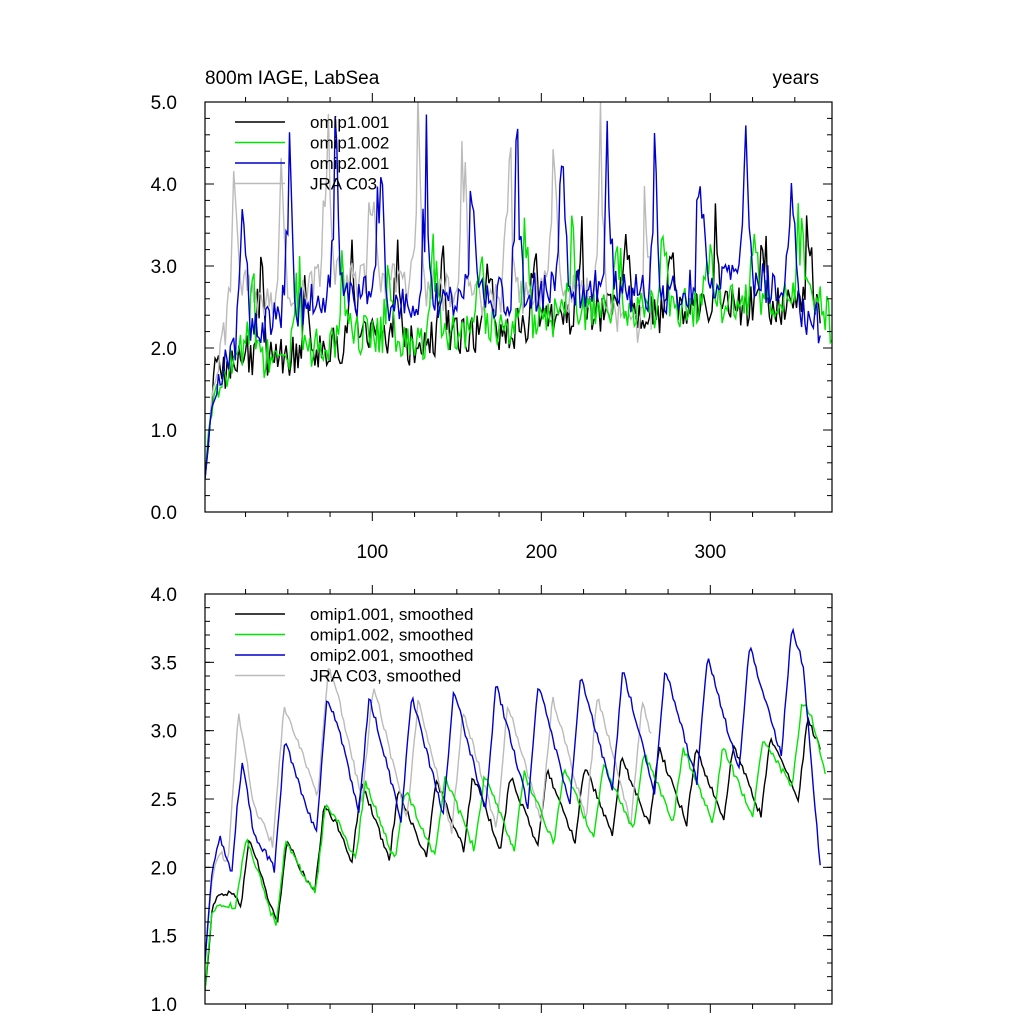 This screenshot has height=1024, width=1024. I want to click on top-chart-title: 800m IAGE, LabSea, so click(292, 78).